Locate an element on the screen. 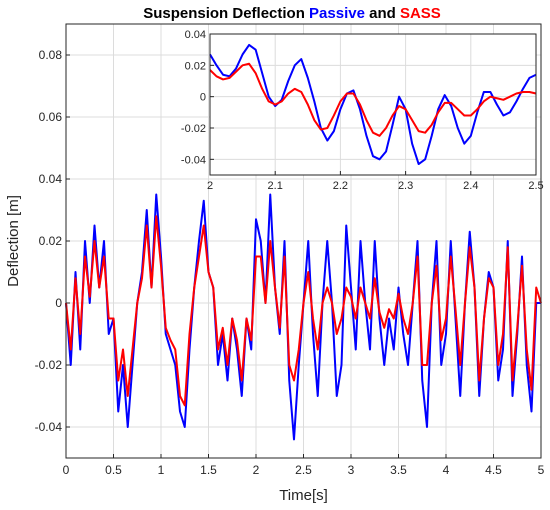 The width and height of the screenshot is (550, 510). main-x-tick-labels: 0 0.5 1 1.5 2 2.5 3 3.5 4 4.5 5 is located at coordinates (304, 470).